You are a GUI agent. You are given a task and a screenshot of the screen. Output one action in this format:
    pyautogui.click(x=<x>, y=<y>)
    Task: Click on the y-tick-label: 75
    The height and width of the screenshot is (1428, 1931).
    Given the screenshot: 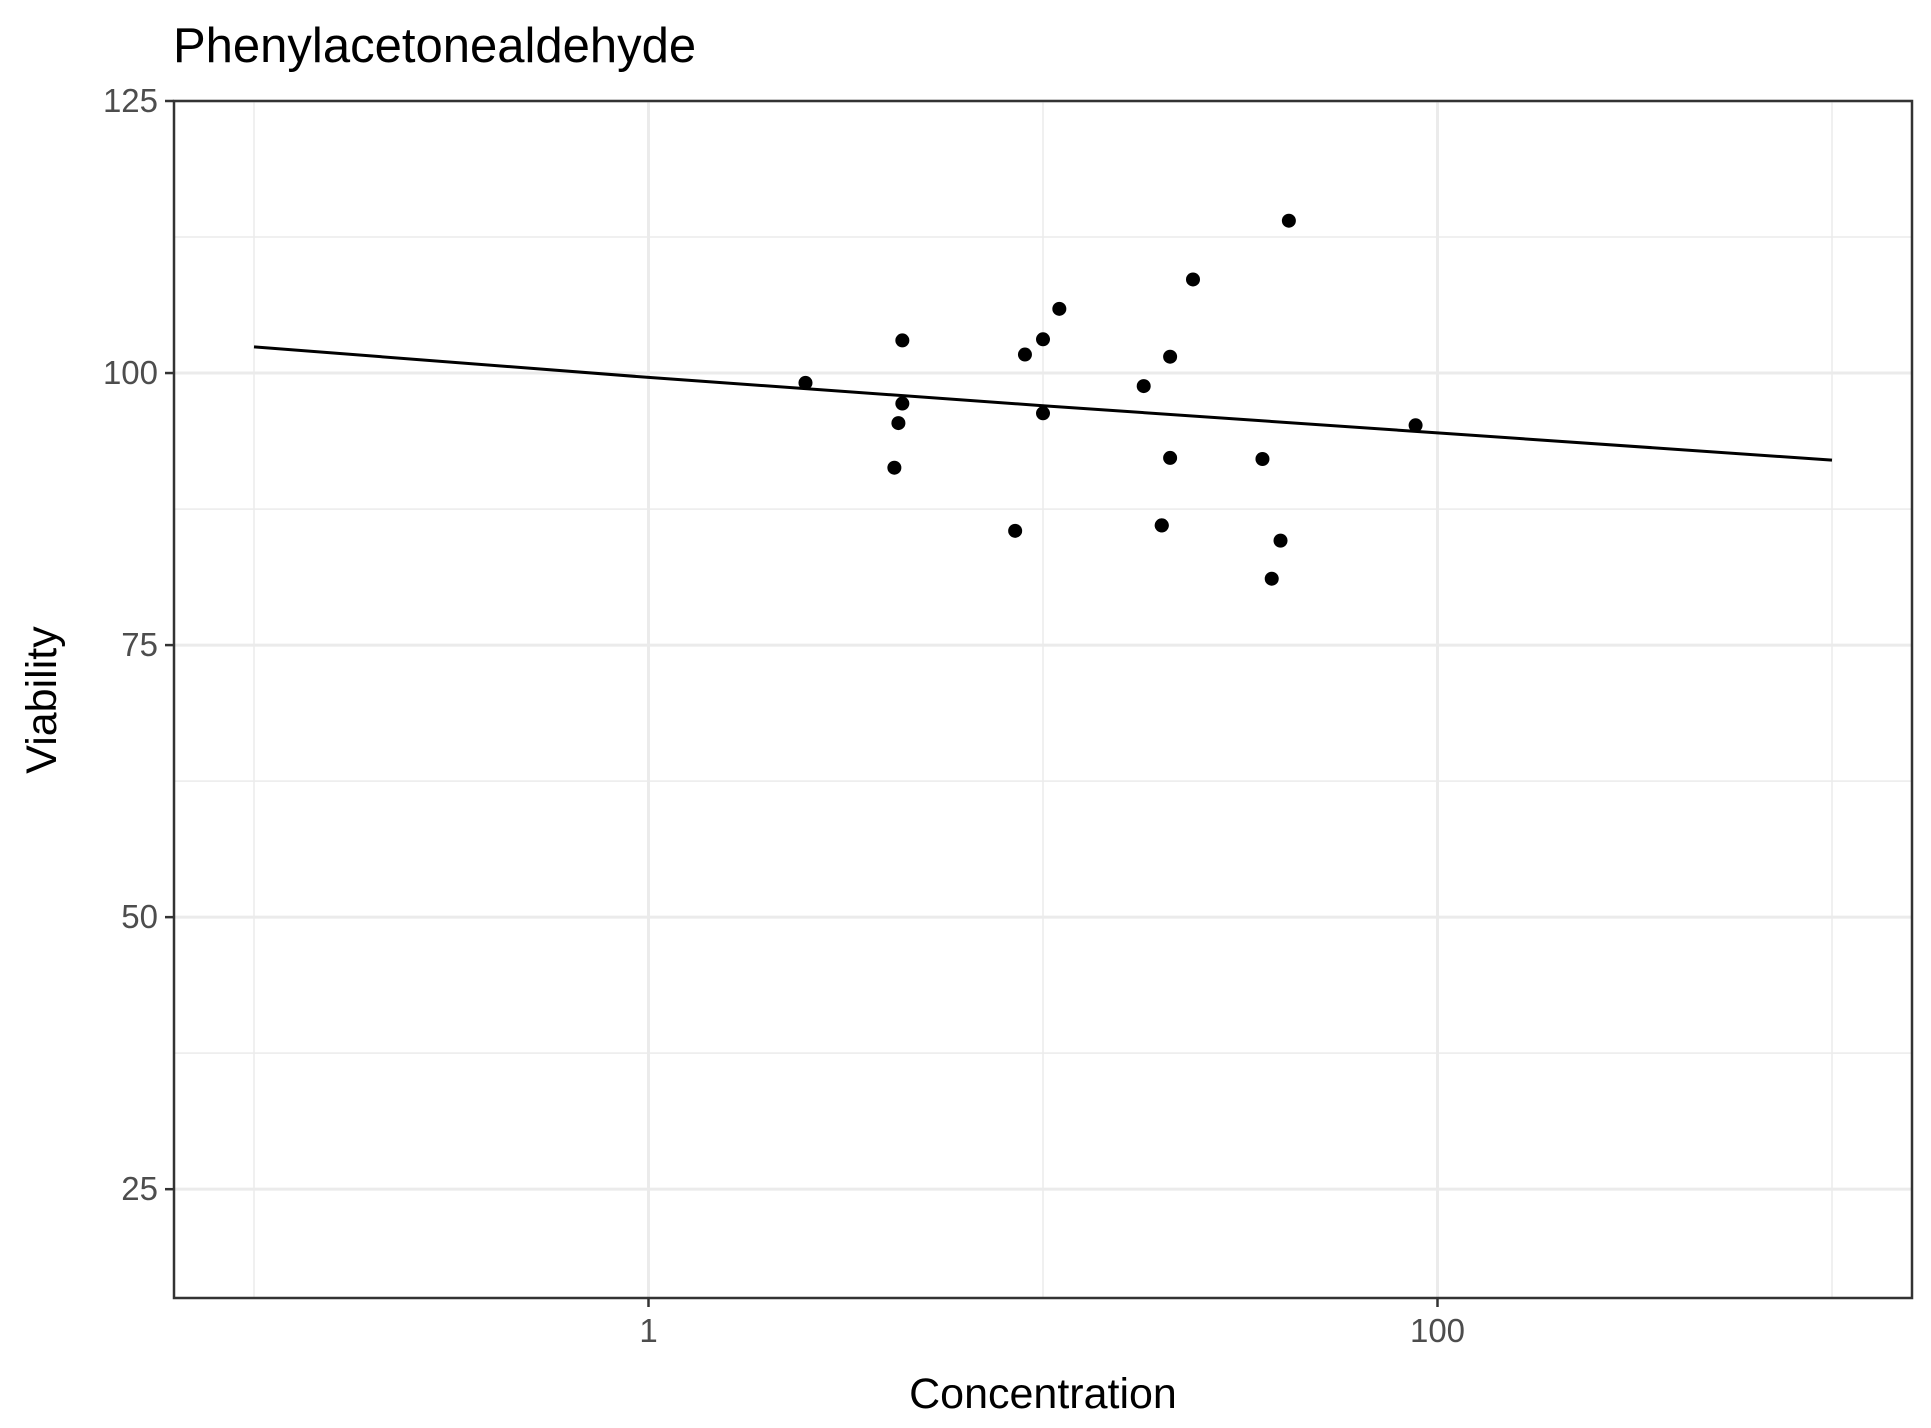 What is the action you would take?
    pyautogui.click(x=139, y=644)
    